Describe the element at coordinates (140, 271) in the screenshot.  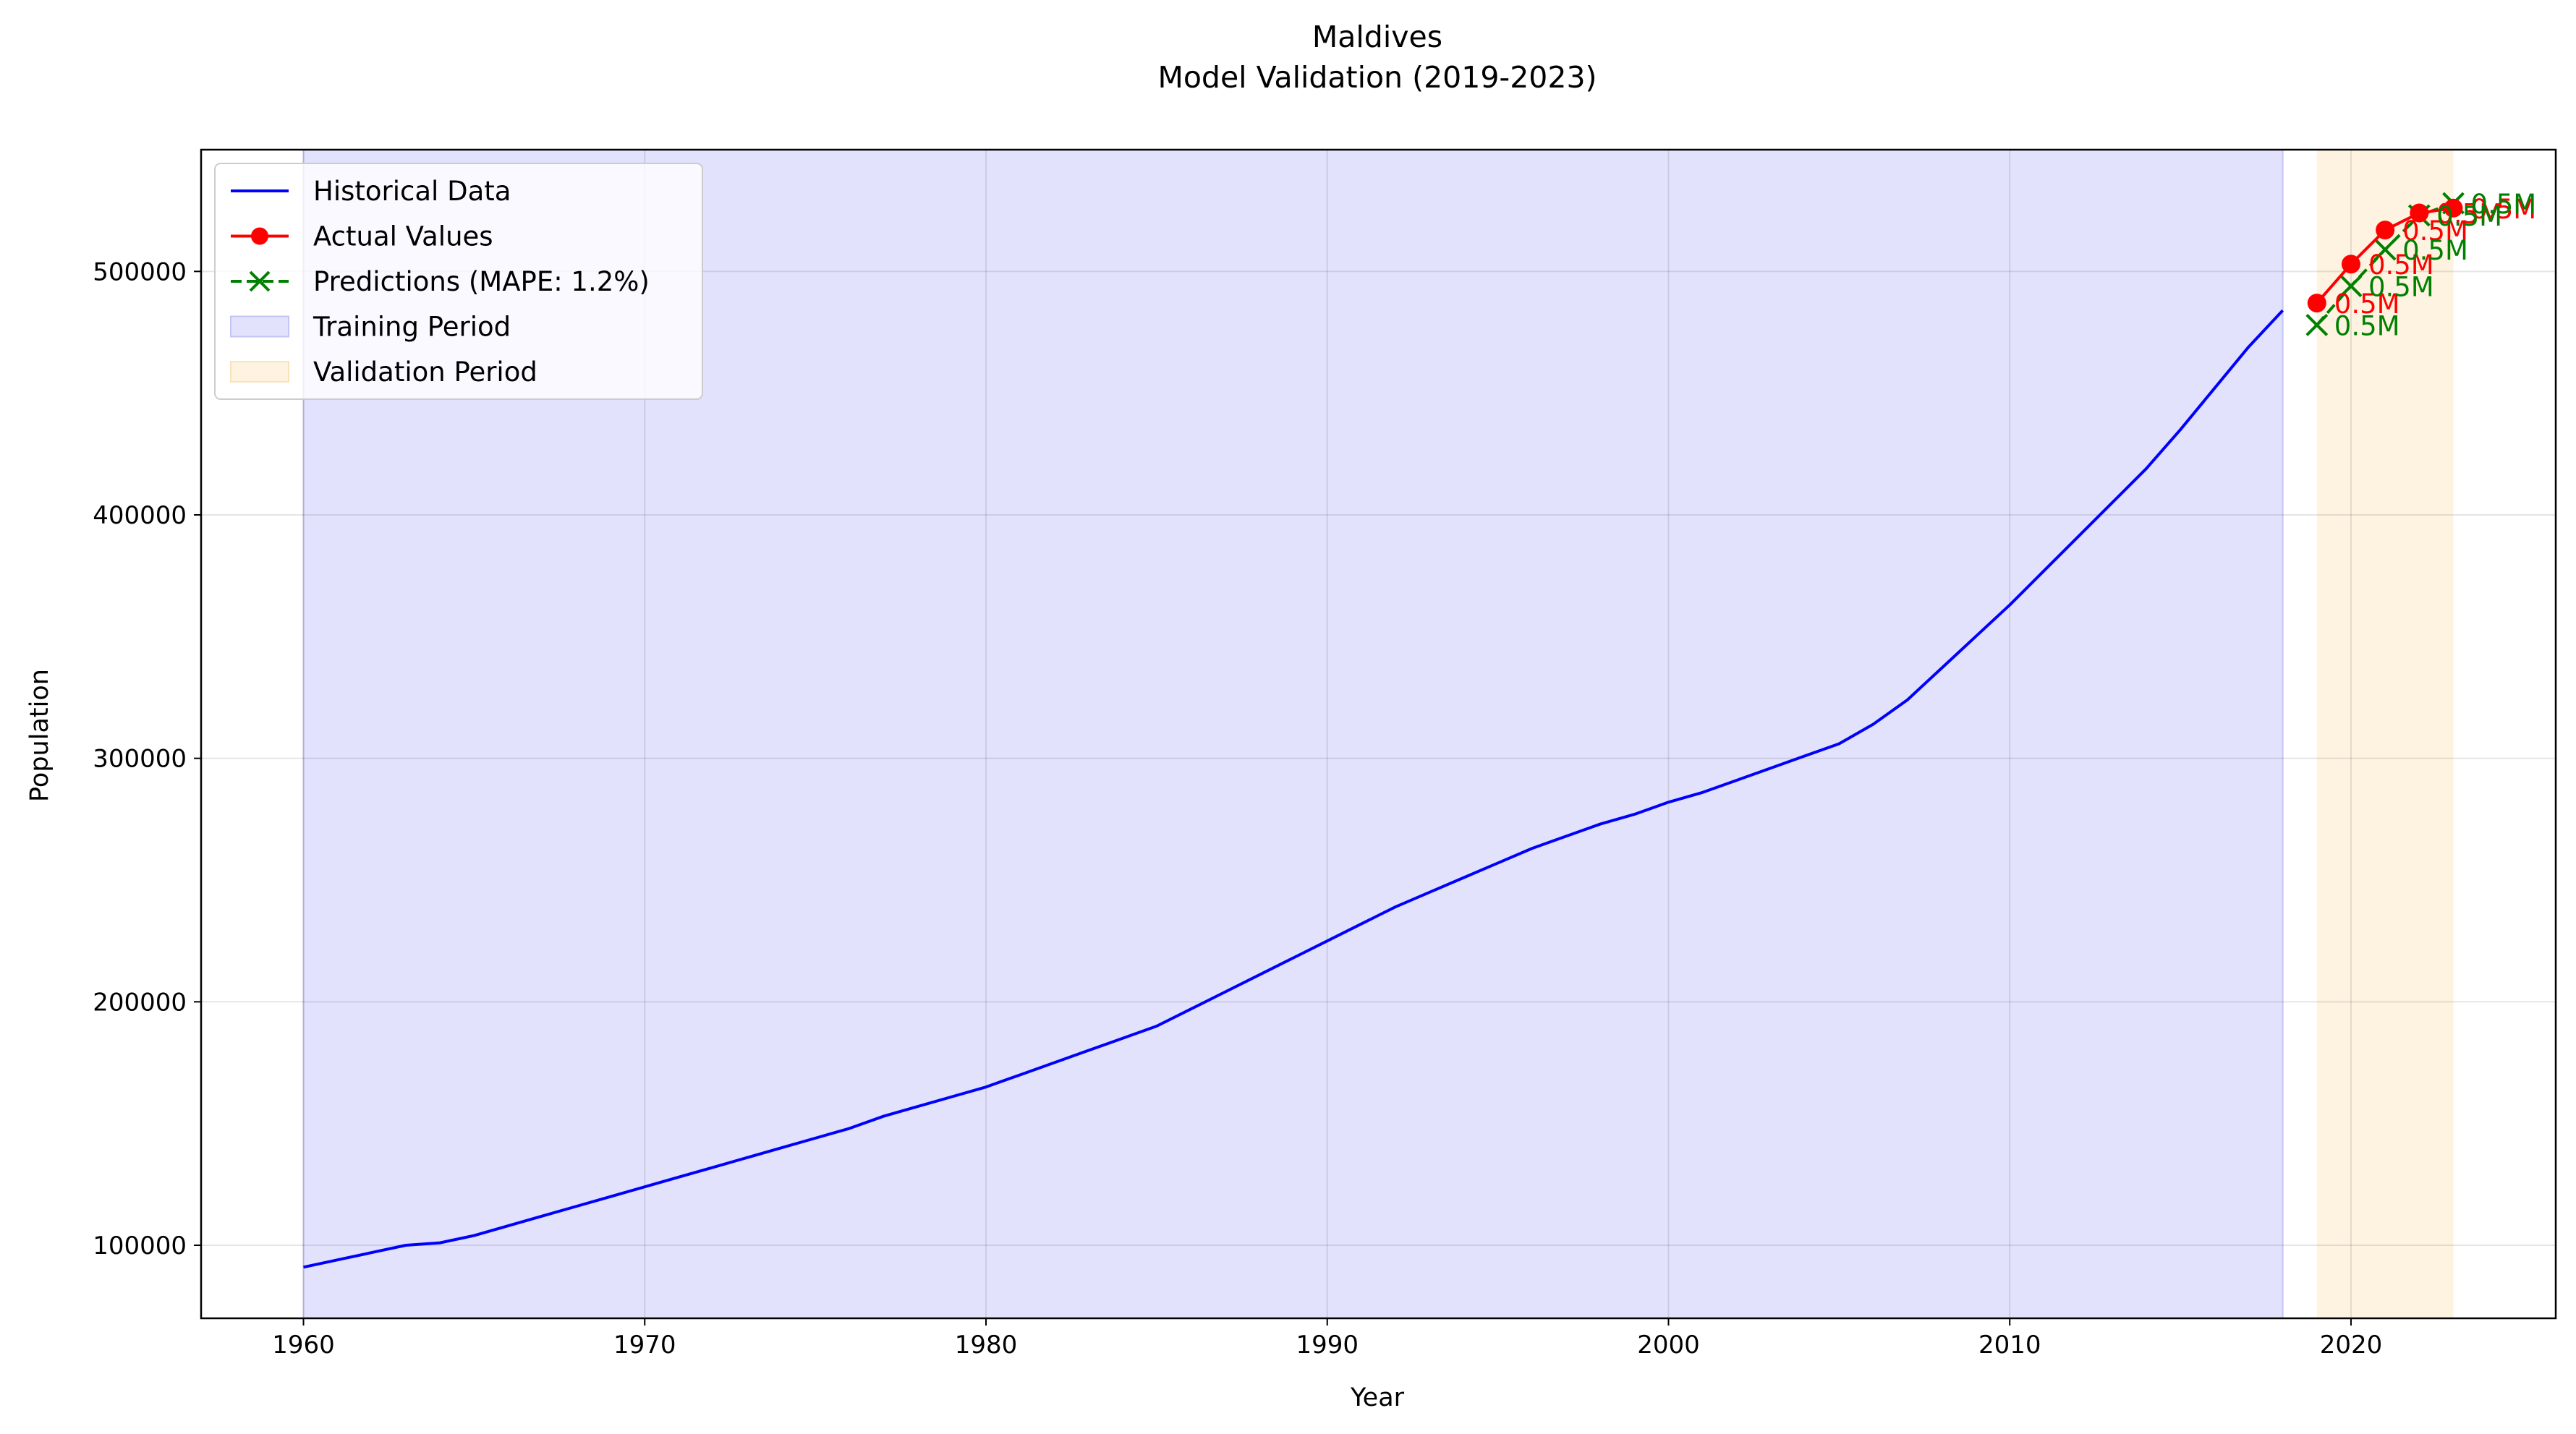
I see `y-tick-label: 500000` at that location.